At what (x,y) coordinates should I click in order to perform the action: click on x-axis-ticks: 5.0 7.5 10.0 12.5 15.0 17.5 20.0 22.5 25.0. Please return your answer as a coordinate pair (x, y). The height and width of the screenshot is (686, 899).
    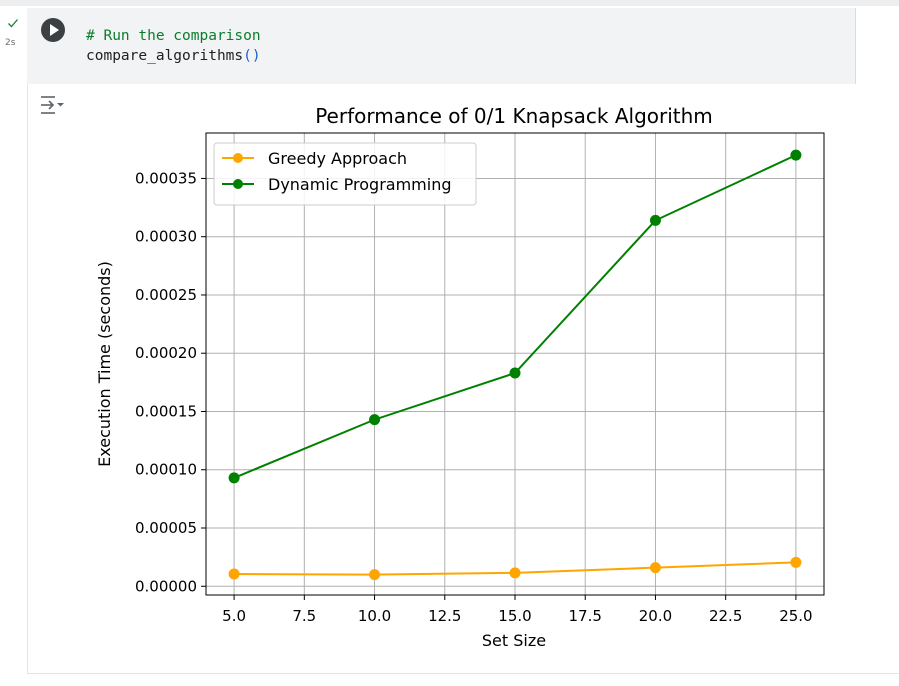
    Looking at the image, I should click on (517, 610).